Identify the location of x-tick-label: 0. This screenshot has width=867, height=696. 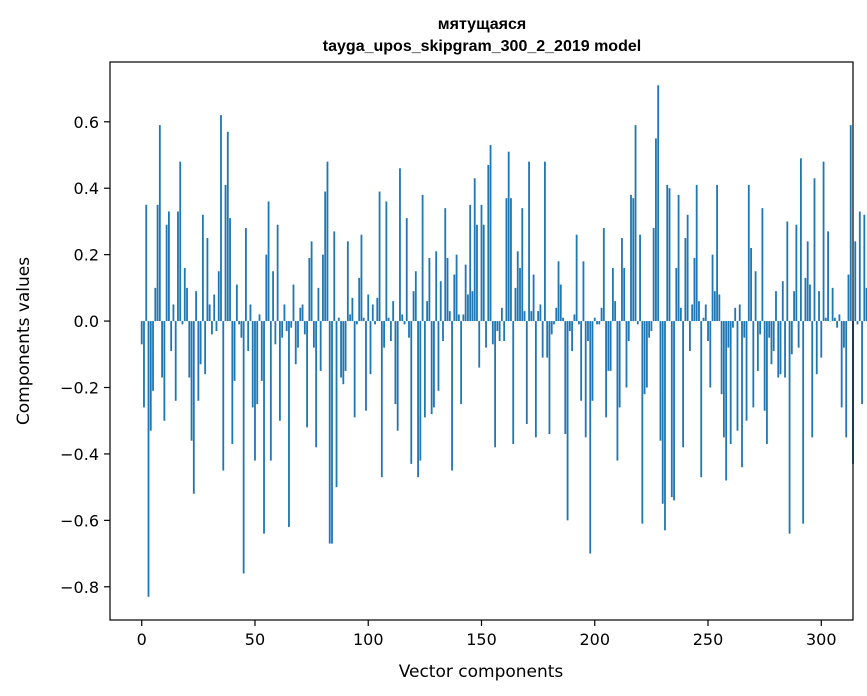
(142, 639).